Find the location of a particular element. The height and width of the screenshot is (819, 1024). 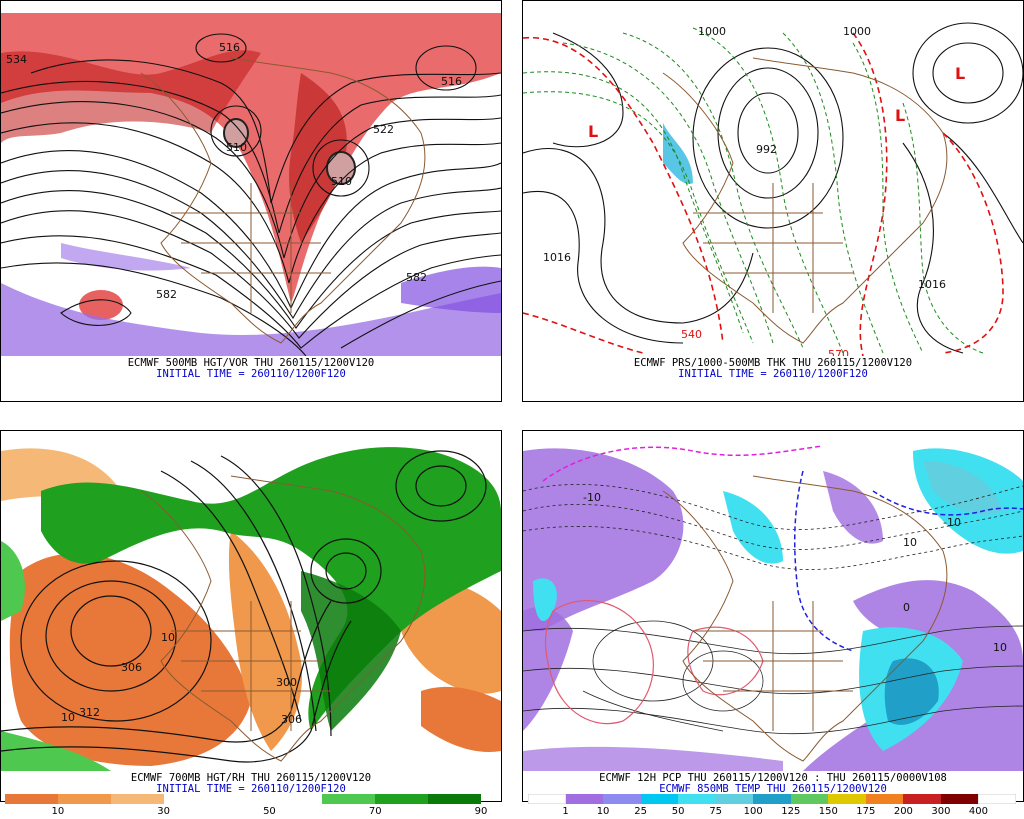

precip-colorbar is located at coordinates (772, 799).